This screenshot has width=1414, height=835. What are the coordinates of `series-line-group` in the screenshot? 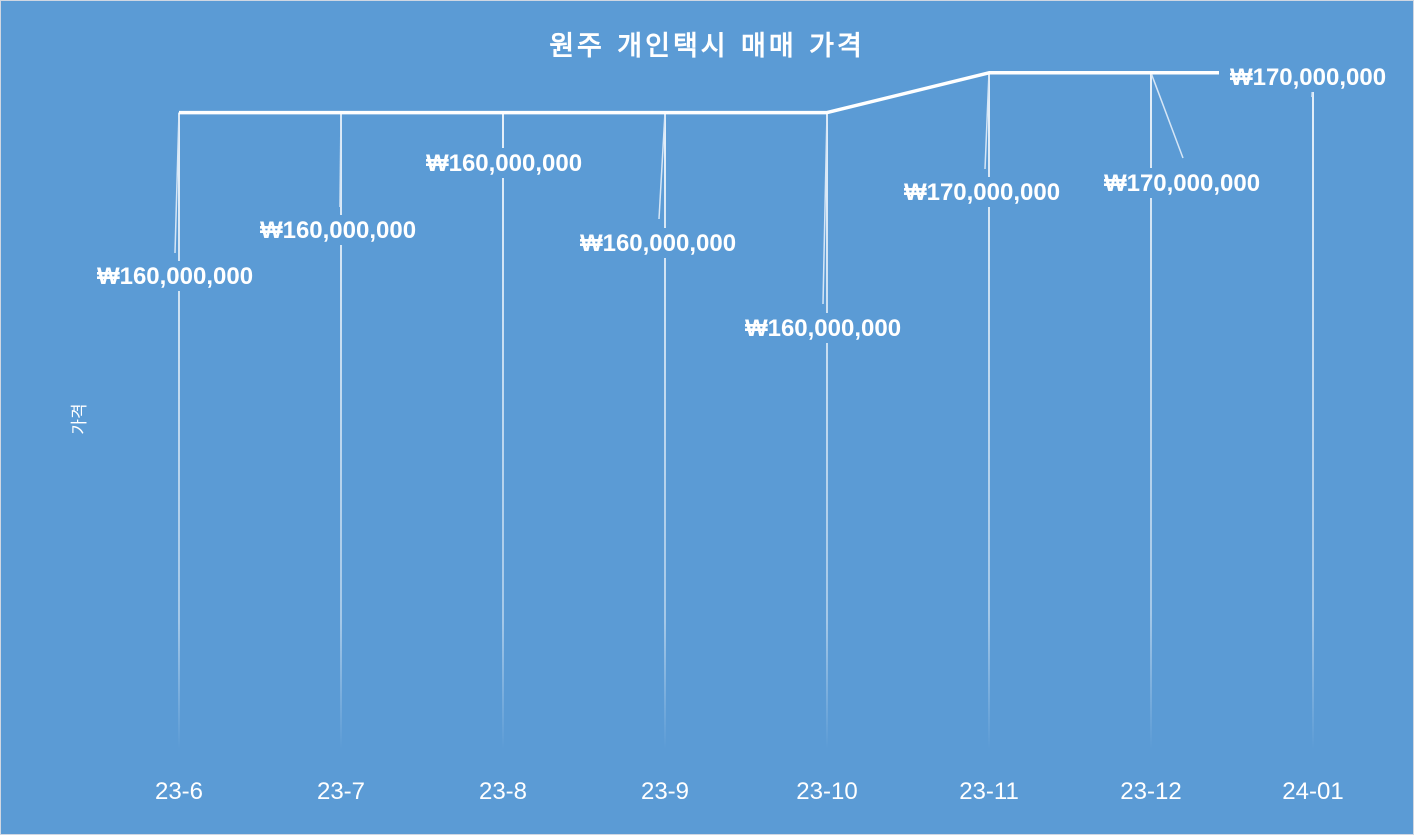 It's located at (746, 93).